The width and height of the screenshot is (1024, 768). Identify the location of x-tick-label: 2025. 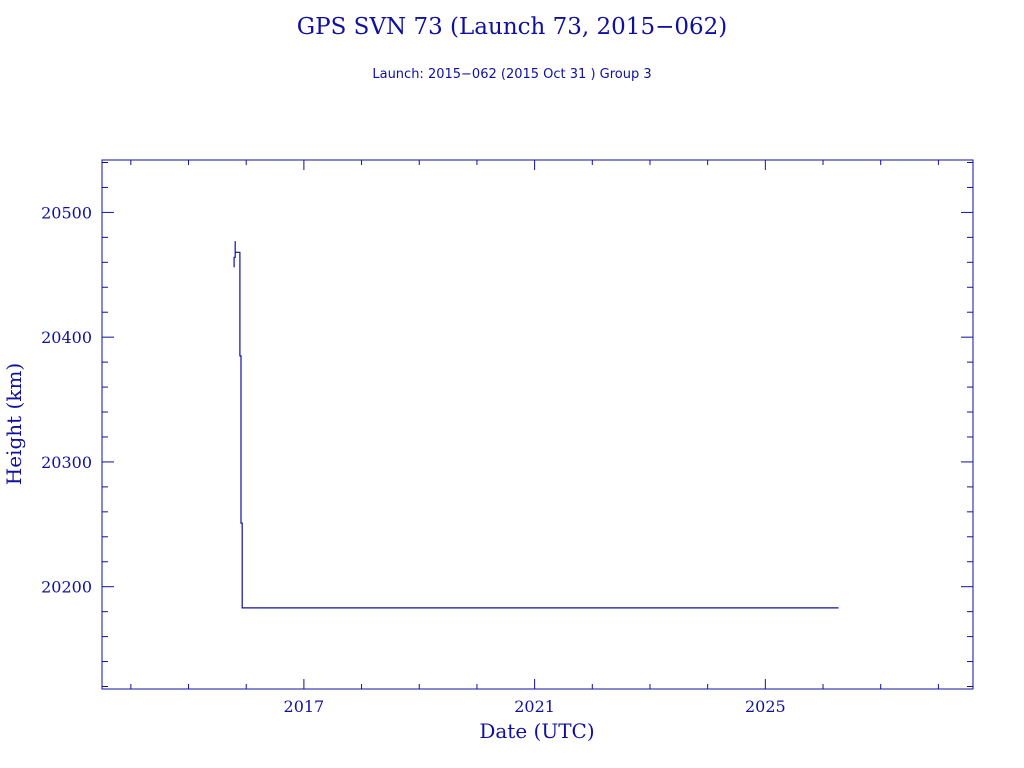
(765, 706).